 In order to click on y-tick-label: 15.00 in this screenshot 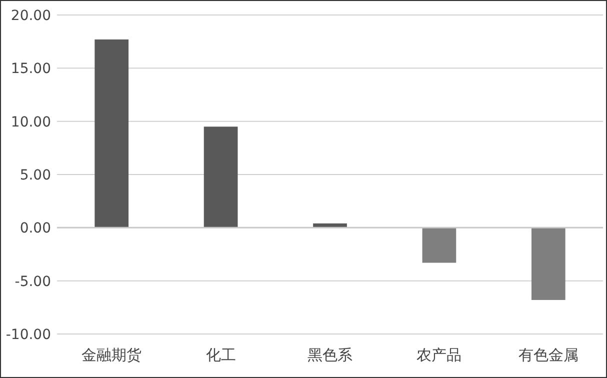, I will do `click(30, 69)`.